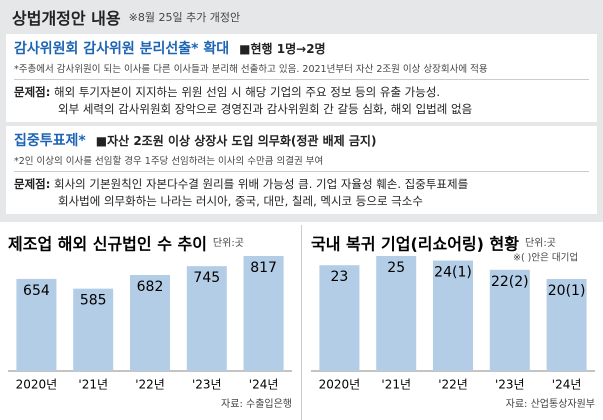 This screenshot has width=603, height=420. I want to click on value-label: 20(1), so click(567, 291).